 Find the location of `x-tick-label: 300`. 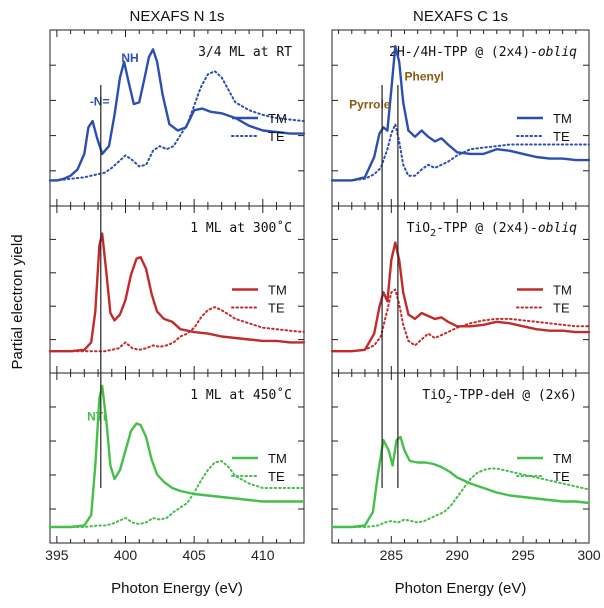

x-tick-label: 300 is located at coordinates (589, 555).